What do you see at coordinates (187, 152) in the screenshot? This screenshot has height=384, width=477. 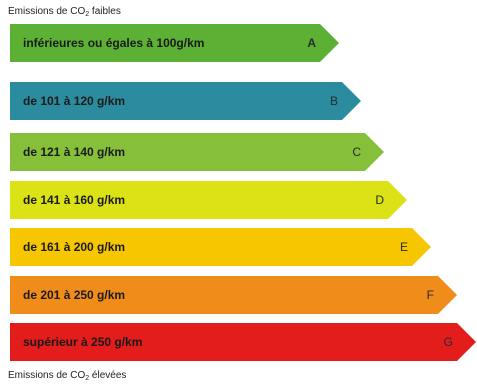 I see `band-c-body: de 121 à 140 g/km C` at bounding box center [187, 152].